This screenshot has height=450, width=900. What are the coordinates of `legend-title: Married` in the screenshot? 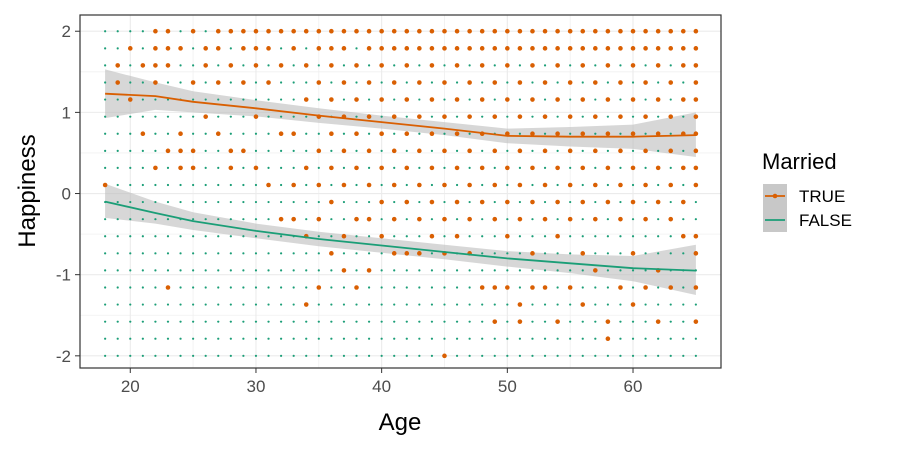 It's located at (799, 161).